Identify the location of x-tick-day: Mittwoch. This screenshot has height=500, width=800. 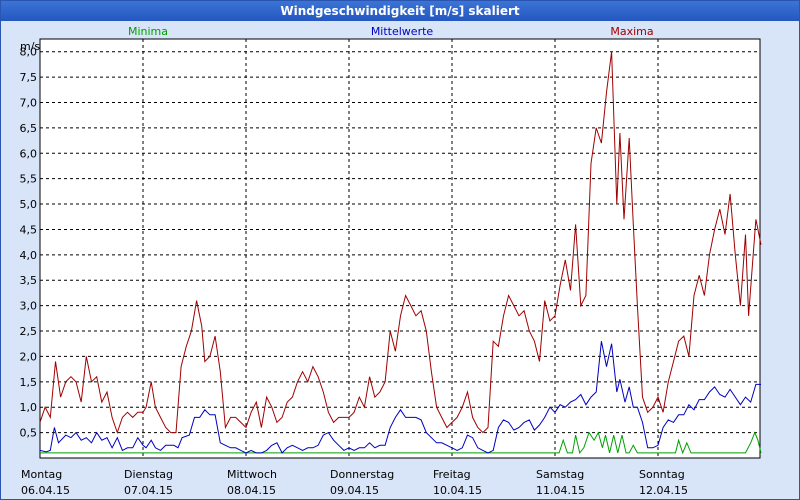
(252, 474).